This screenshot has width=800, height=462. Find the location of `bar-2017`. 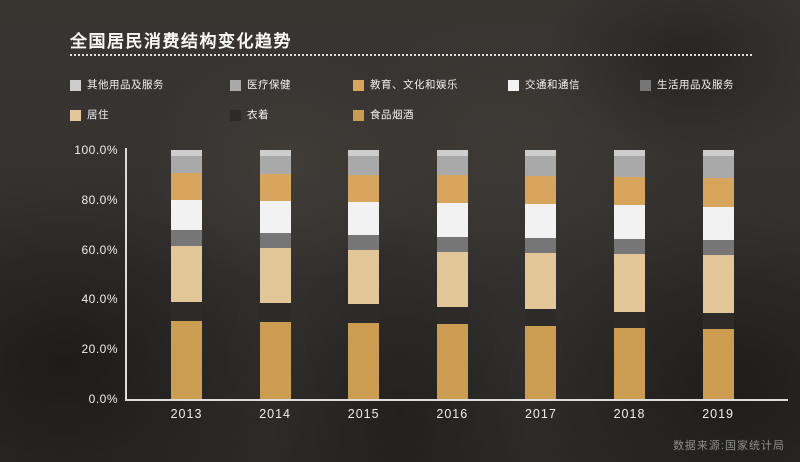

bar-2017 is located at coordinates (541, 274).